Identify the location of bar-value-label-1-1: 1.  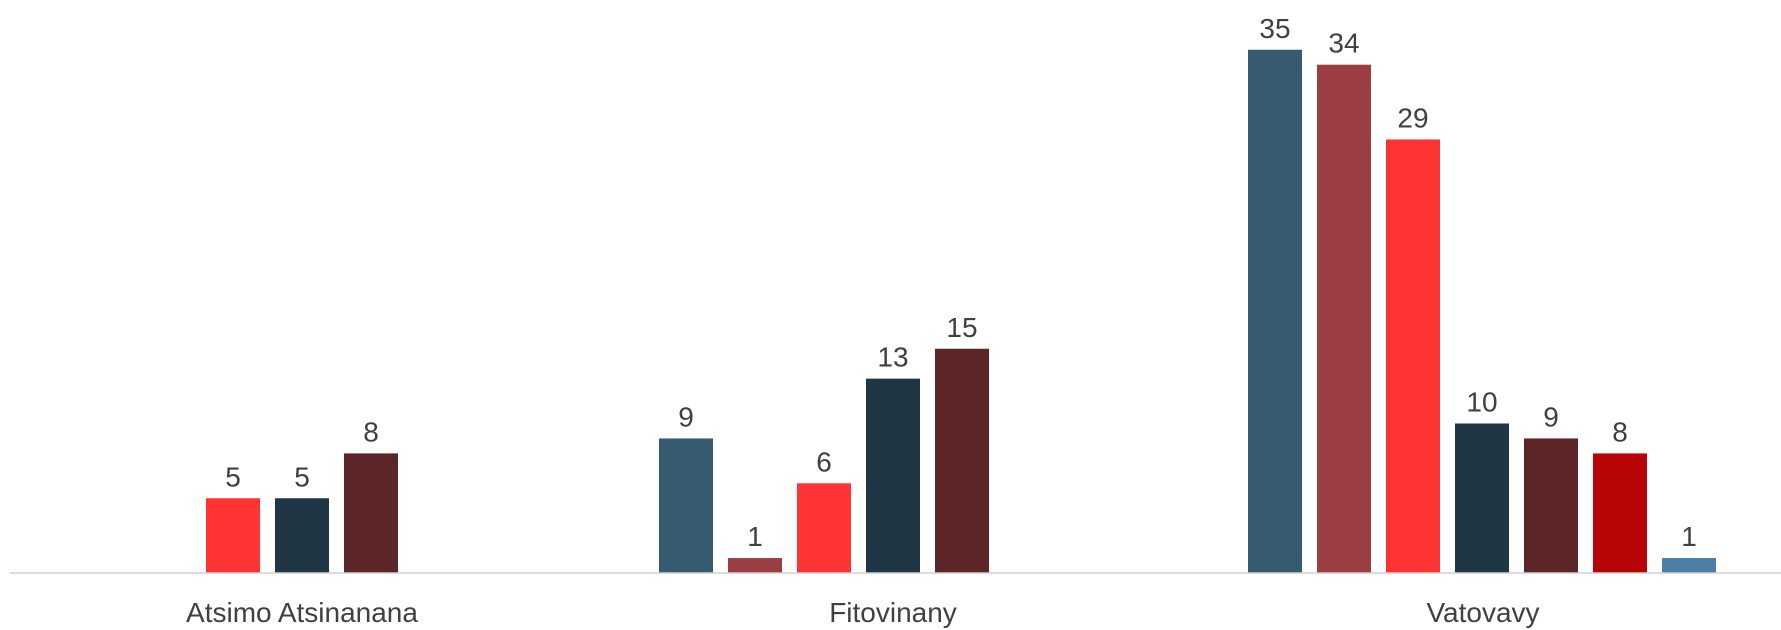
(755, 536).